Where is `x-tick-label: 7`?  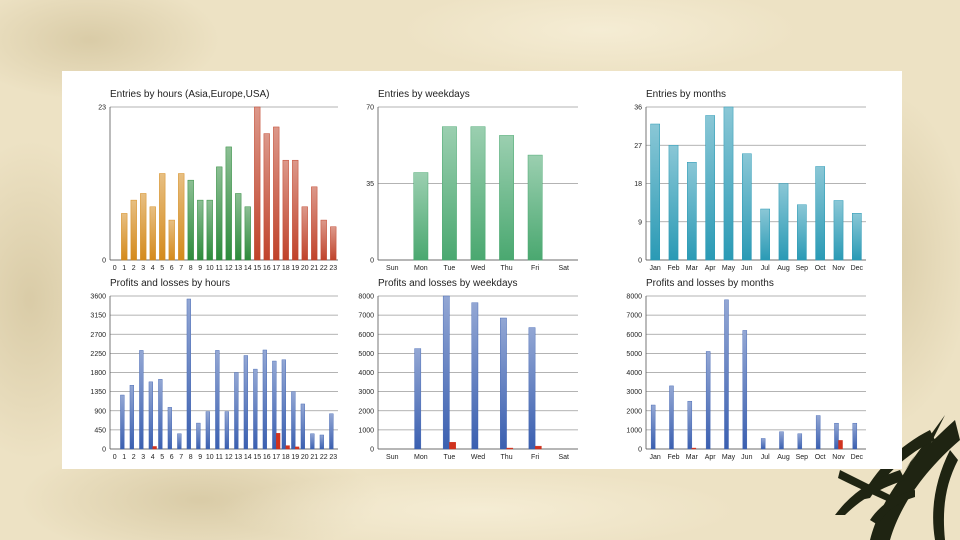 x-tick-label: 7 is located at coordinates (181, 268).